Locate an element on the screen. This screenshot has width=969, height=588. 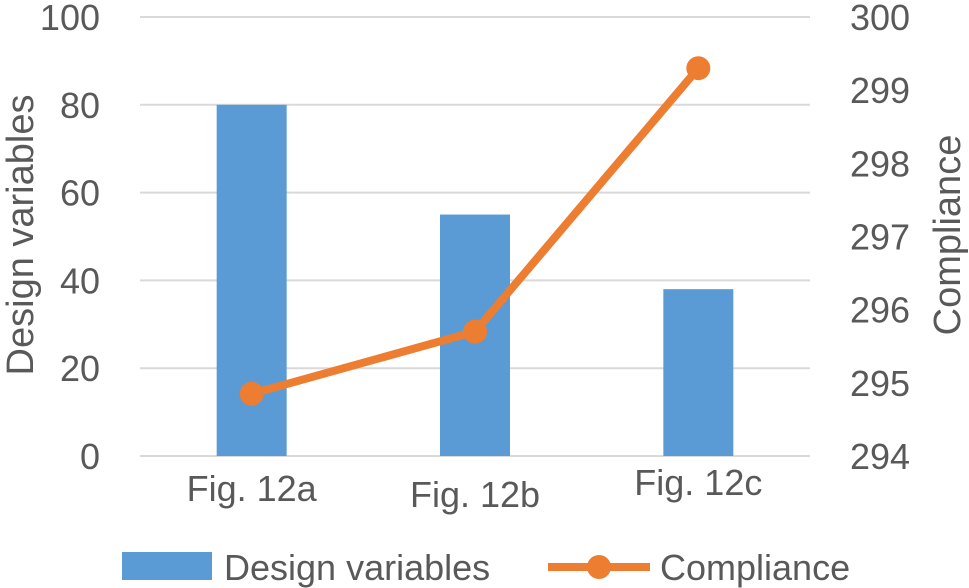
x-tick-label: Fig. 12a is located at coordinates (252, 488).